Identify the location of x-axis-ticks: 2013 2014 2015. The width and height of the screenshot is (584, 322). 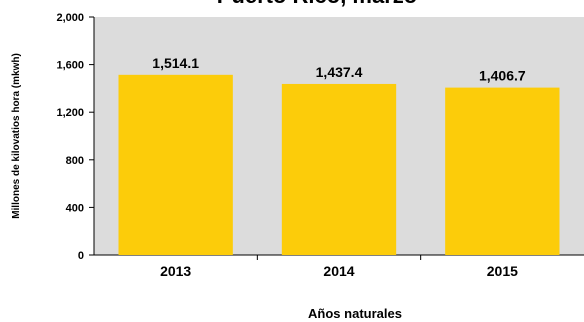
(339, 267).